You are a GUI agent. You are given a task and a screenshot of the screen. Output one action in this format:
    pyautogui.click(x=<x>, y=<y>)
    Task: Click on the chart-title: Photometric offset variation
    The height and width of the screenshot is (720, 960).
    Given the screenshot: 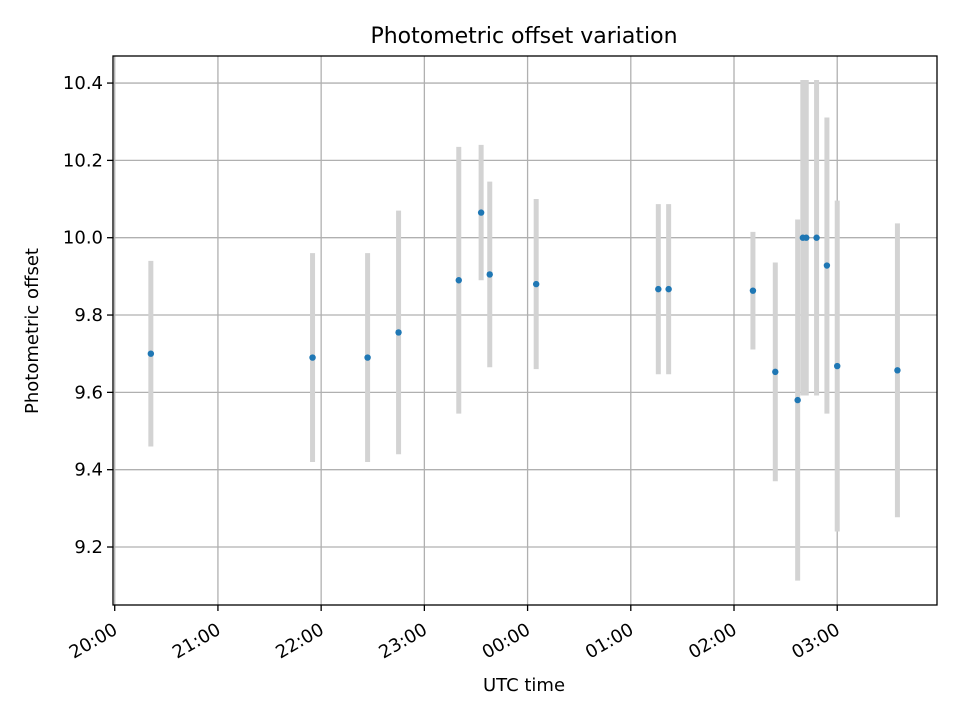 What is the action you would take?
    pyautogui.click(x=523, y=36)
    